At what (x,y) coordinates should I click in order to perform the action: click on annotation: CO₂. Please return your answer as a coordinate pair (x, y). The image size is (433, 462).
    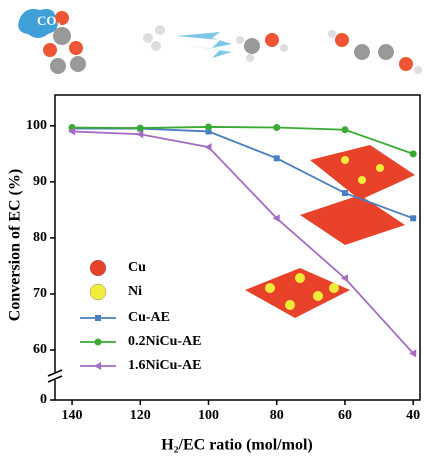
    Looking at the image, I should click on (49, 20).